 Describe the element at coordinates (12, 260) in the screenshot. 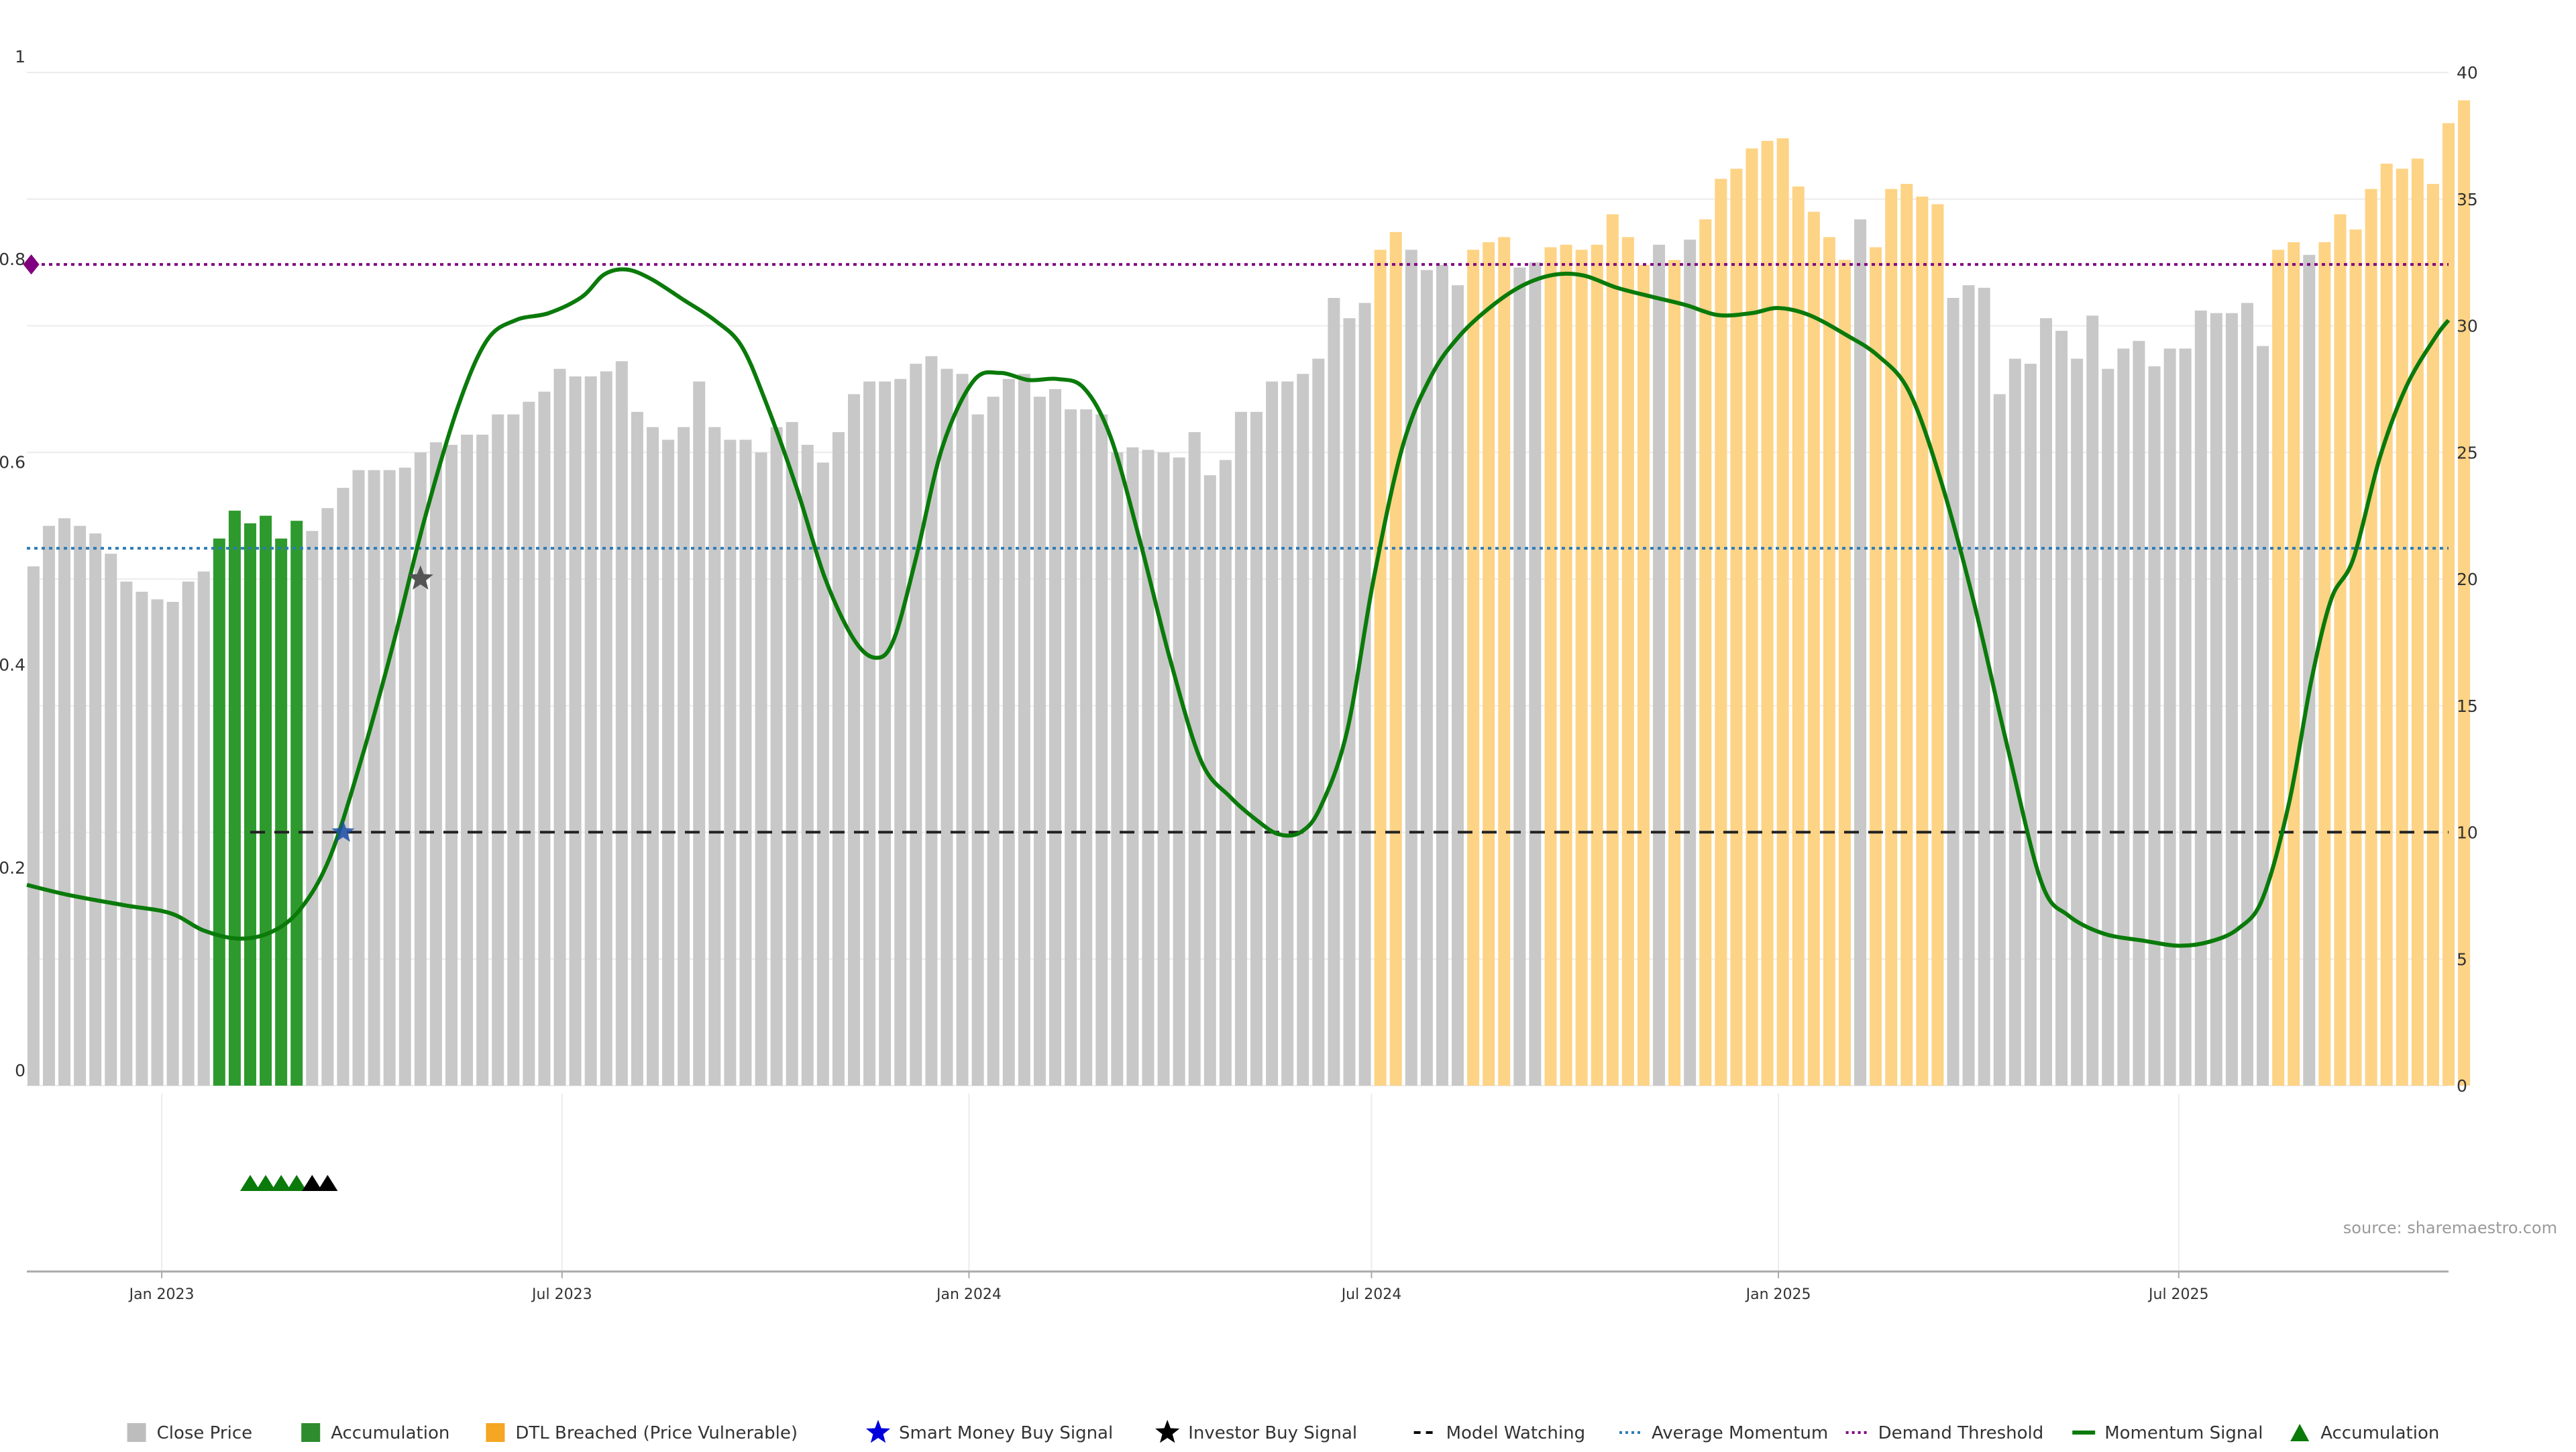

I see `left-tick-label: 0.8` at that location.